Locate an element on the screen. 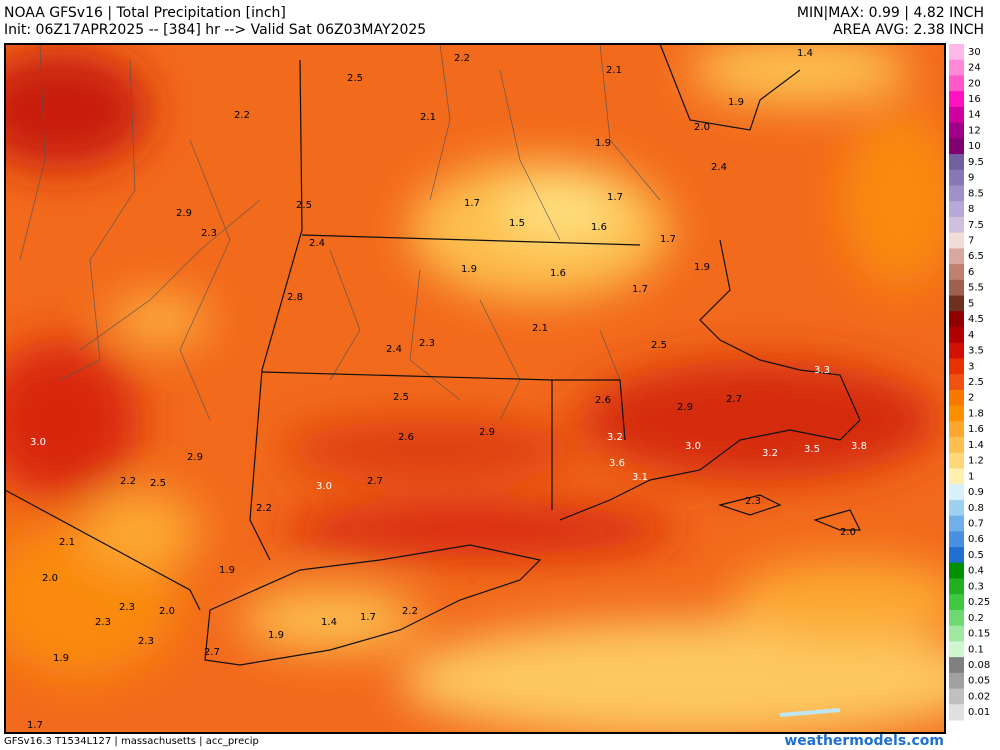 The height and width of the screenshot is (750, 1000). colorbar-label: 14 is located at coordinates (974, 115).